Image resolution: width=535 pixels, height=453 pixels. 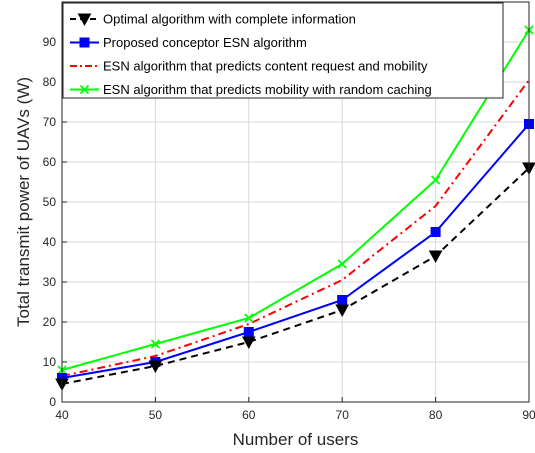 What do you see at coordinates (205, 42) in the screenshot?
I see `legend-label: Proposed conceptor ESN algorithm` at bounding box center [205, 42].